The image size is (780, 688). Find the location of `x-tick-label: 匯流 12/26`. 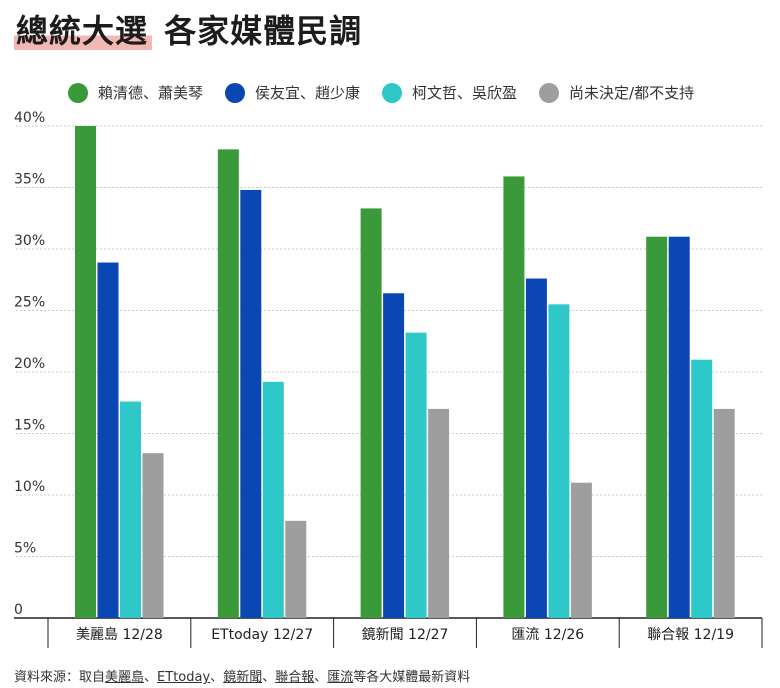

x-tick-label: 匯流 12/26 is located at coordinates (547, 635).